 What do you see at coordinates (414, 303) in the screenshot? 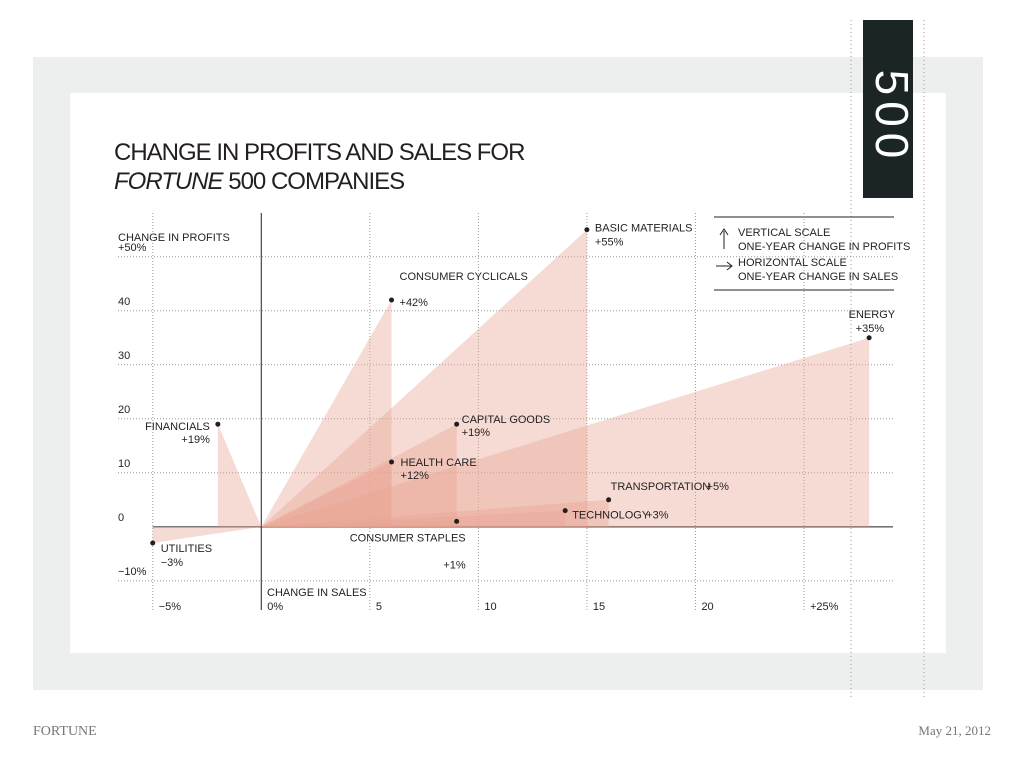
I see `value-label: +42%` at bounding box center [414, 303].